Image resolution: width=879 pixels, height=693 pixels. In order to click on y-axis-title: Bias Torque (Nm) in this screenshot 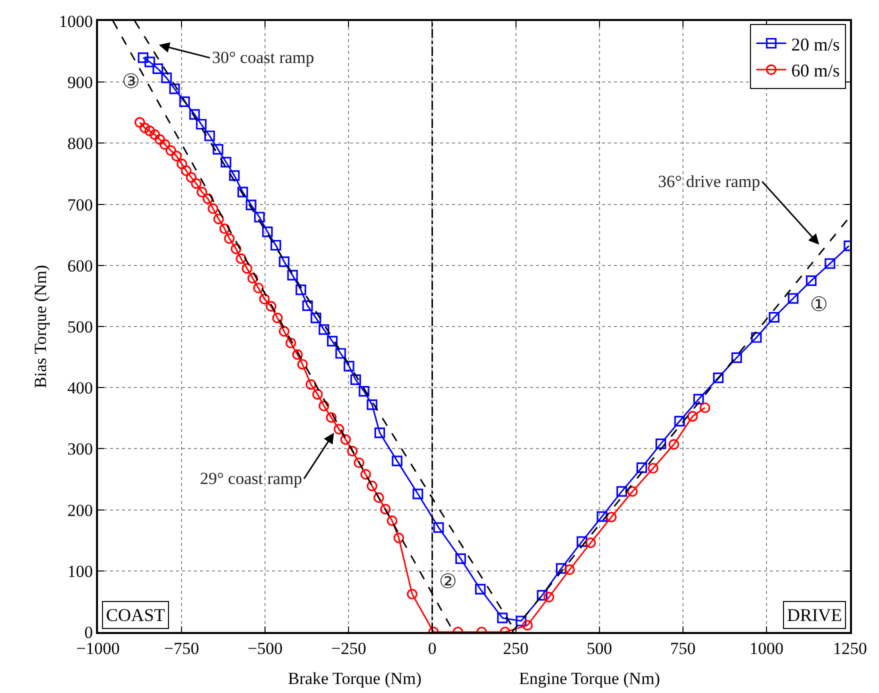, I will do `click(40, 326)`.